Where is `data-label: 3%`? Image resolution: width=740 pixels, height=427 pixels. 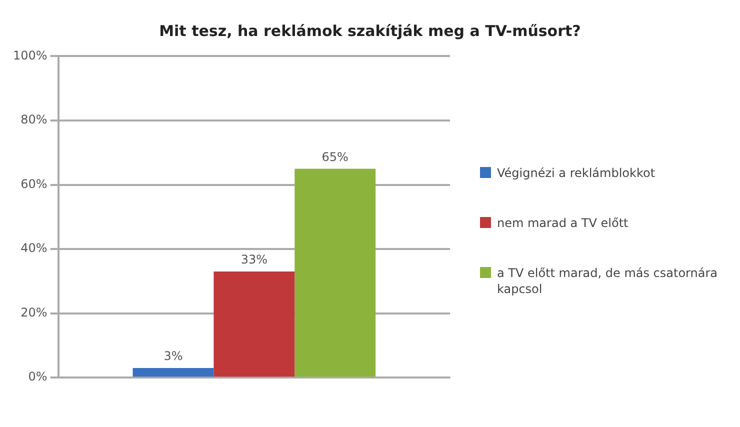
data-label: 3% is located at coordinates (173, 356).